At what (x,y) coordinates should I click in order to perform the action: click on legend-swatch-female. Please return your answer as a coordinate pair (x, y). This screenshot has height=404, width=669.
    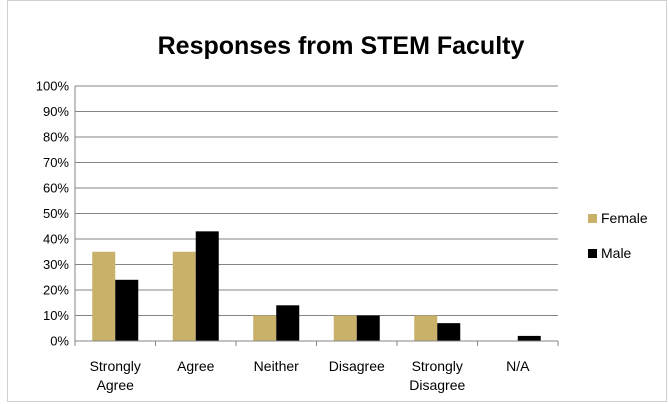
    Looking at the image, I should click on (592, 218).